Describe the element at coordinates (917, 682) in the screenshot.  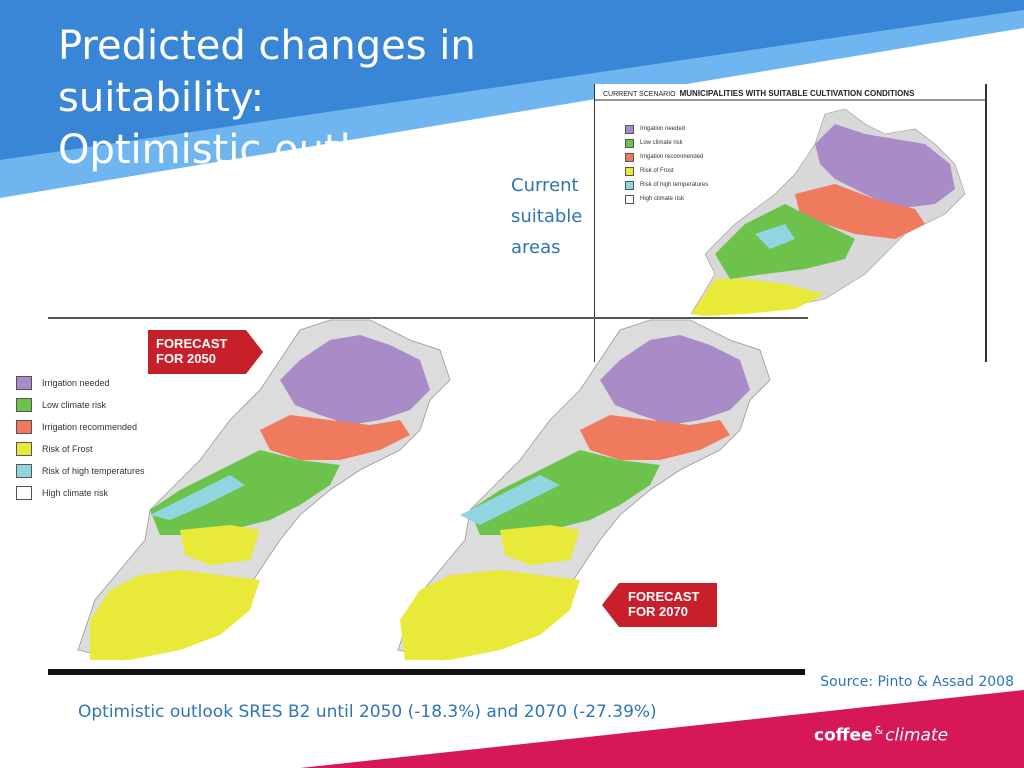
I see `source-citation: Source: Pinto & Assad 2008` at that location.